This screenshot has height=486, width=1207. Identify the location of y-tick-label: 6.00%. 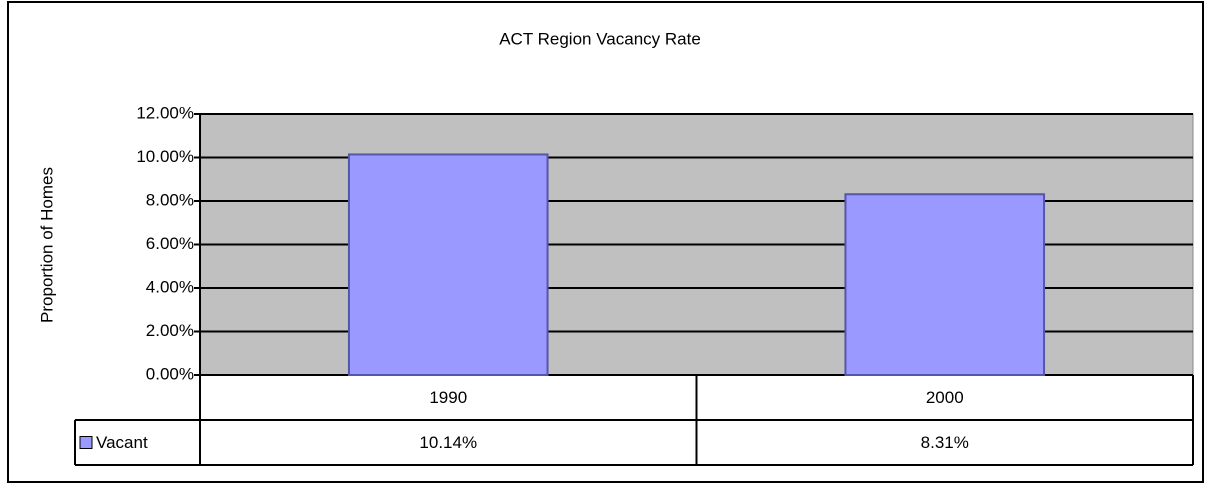
(170, 243).